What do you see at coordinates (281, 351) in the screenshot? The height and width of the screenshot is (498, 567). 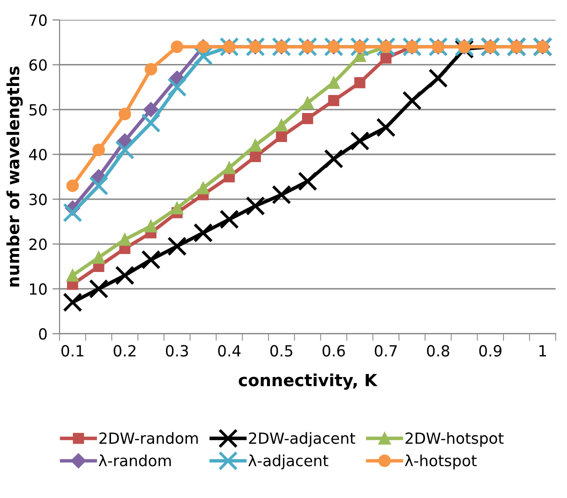 I see `x-tick-label: 0.5` at bounding box center [281, 351].